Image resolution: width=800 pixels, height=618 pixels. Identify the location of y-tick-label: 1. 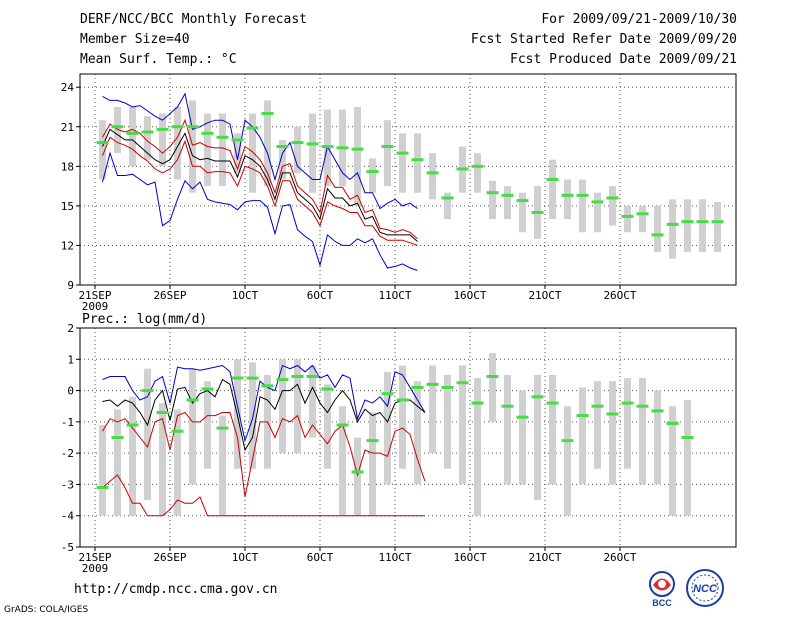
(70, 359).